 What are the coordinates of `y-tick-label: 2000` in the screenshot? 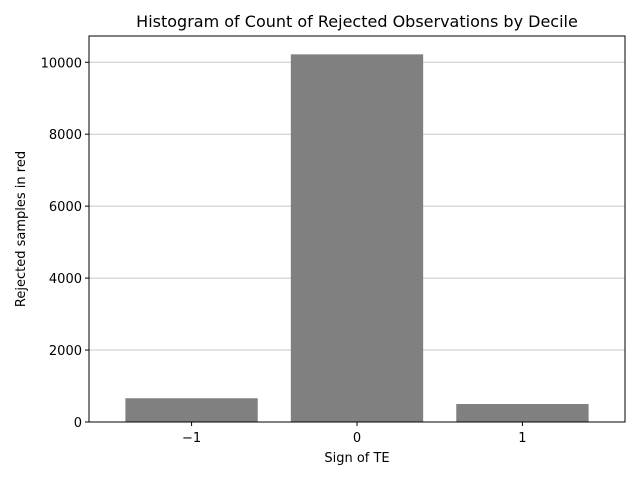 It's located at (65, 351).